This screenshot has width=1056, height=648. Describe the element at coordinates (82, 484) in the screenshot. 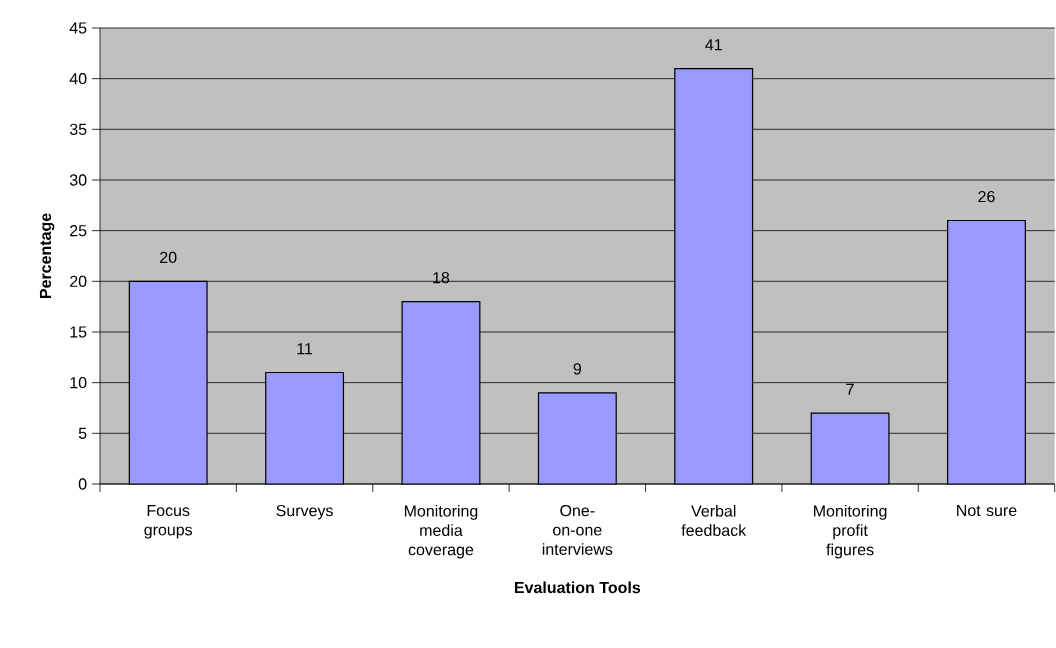

I see `y-tick-label: 0` at that location.